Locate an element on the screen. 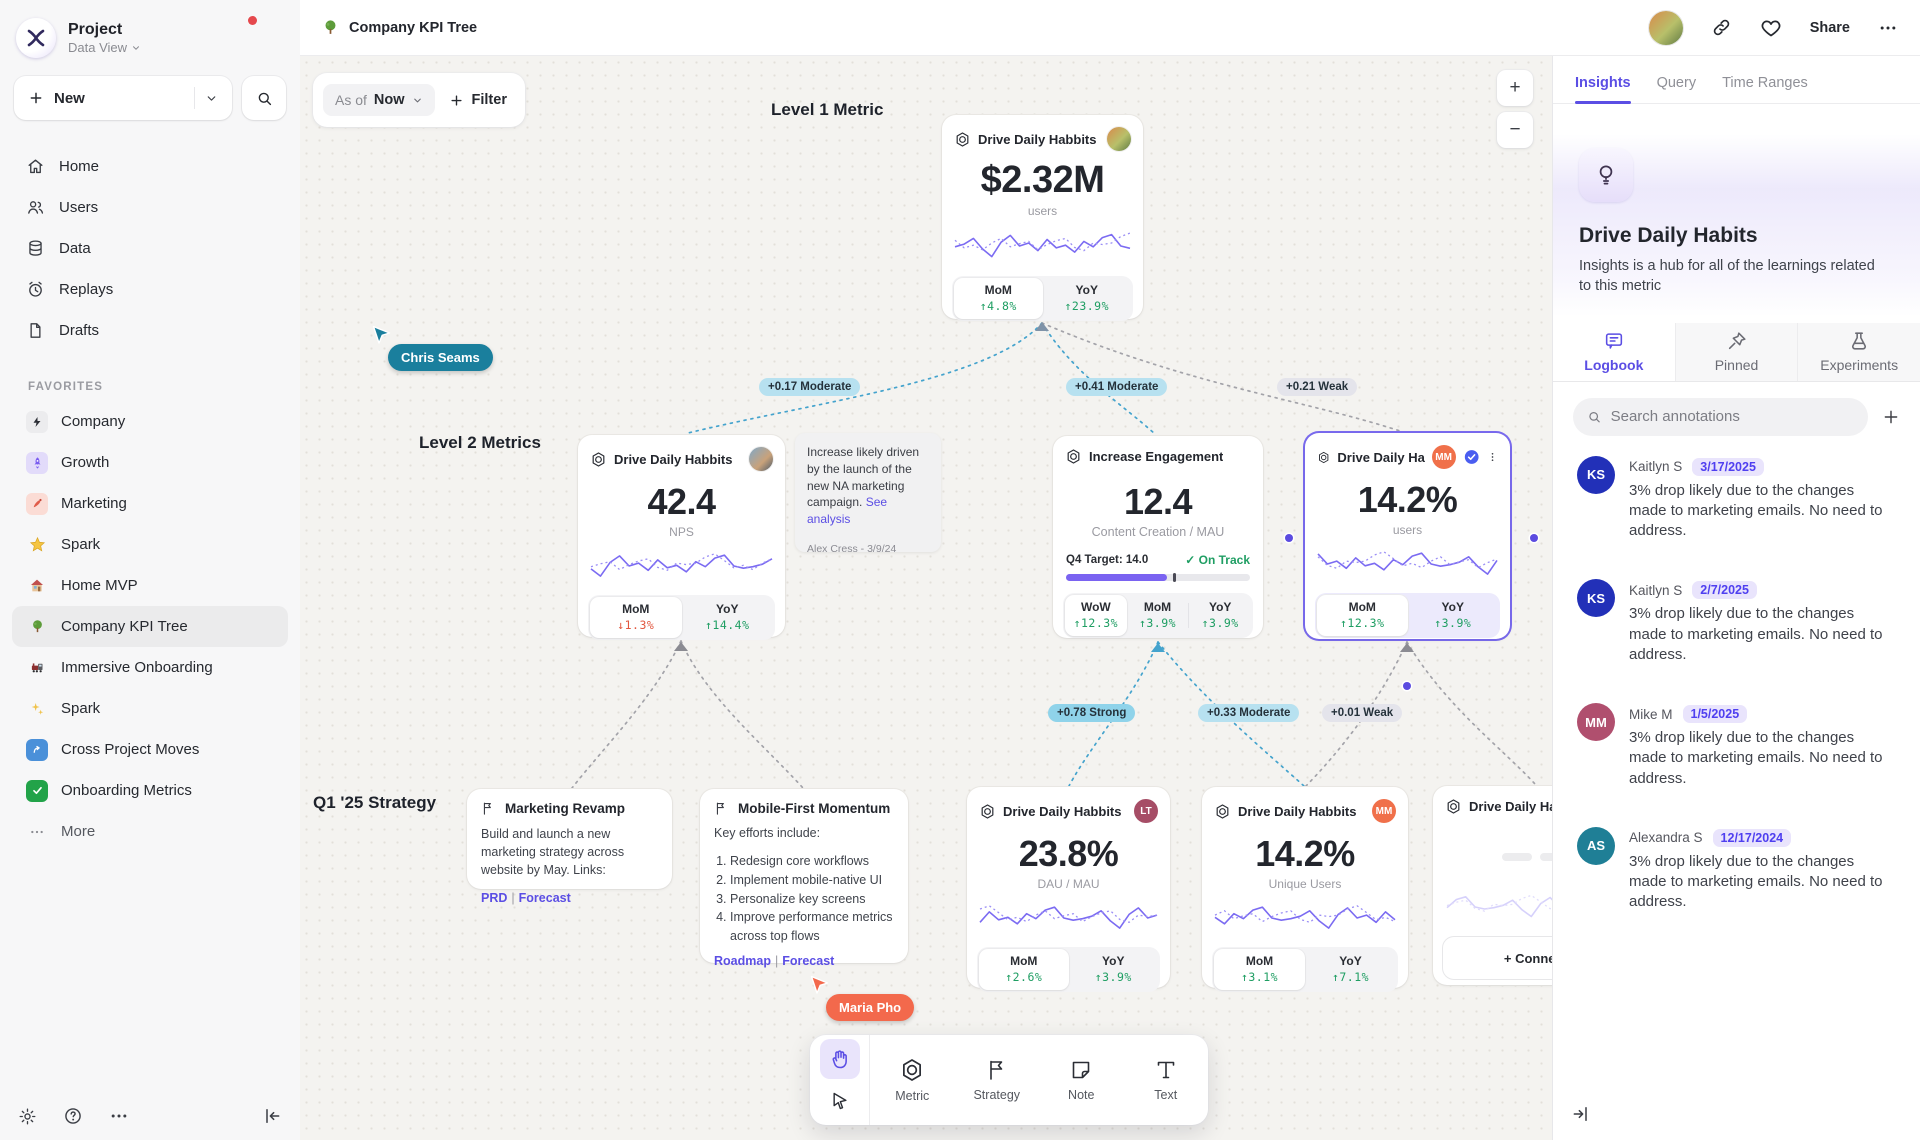 The height and width of the screenshot is (1140, 1920). collapse-sidebar-icon is located at coordinates (272, 1116).